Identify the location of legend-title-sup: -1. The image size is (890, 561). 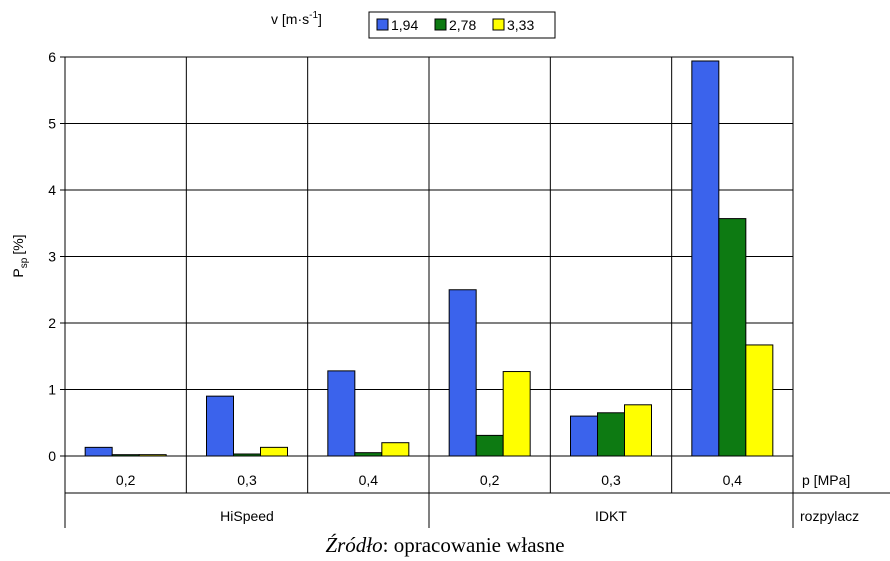
(313, 15).